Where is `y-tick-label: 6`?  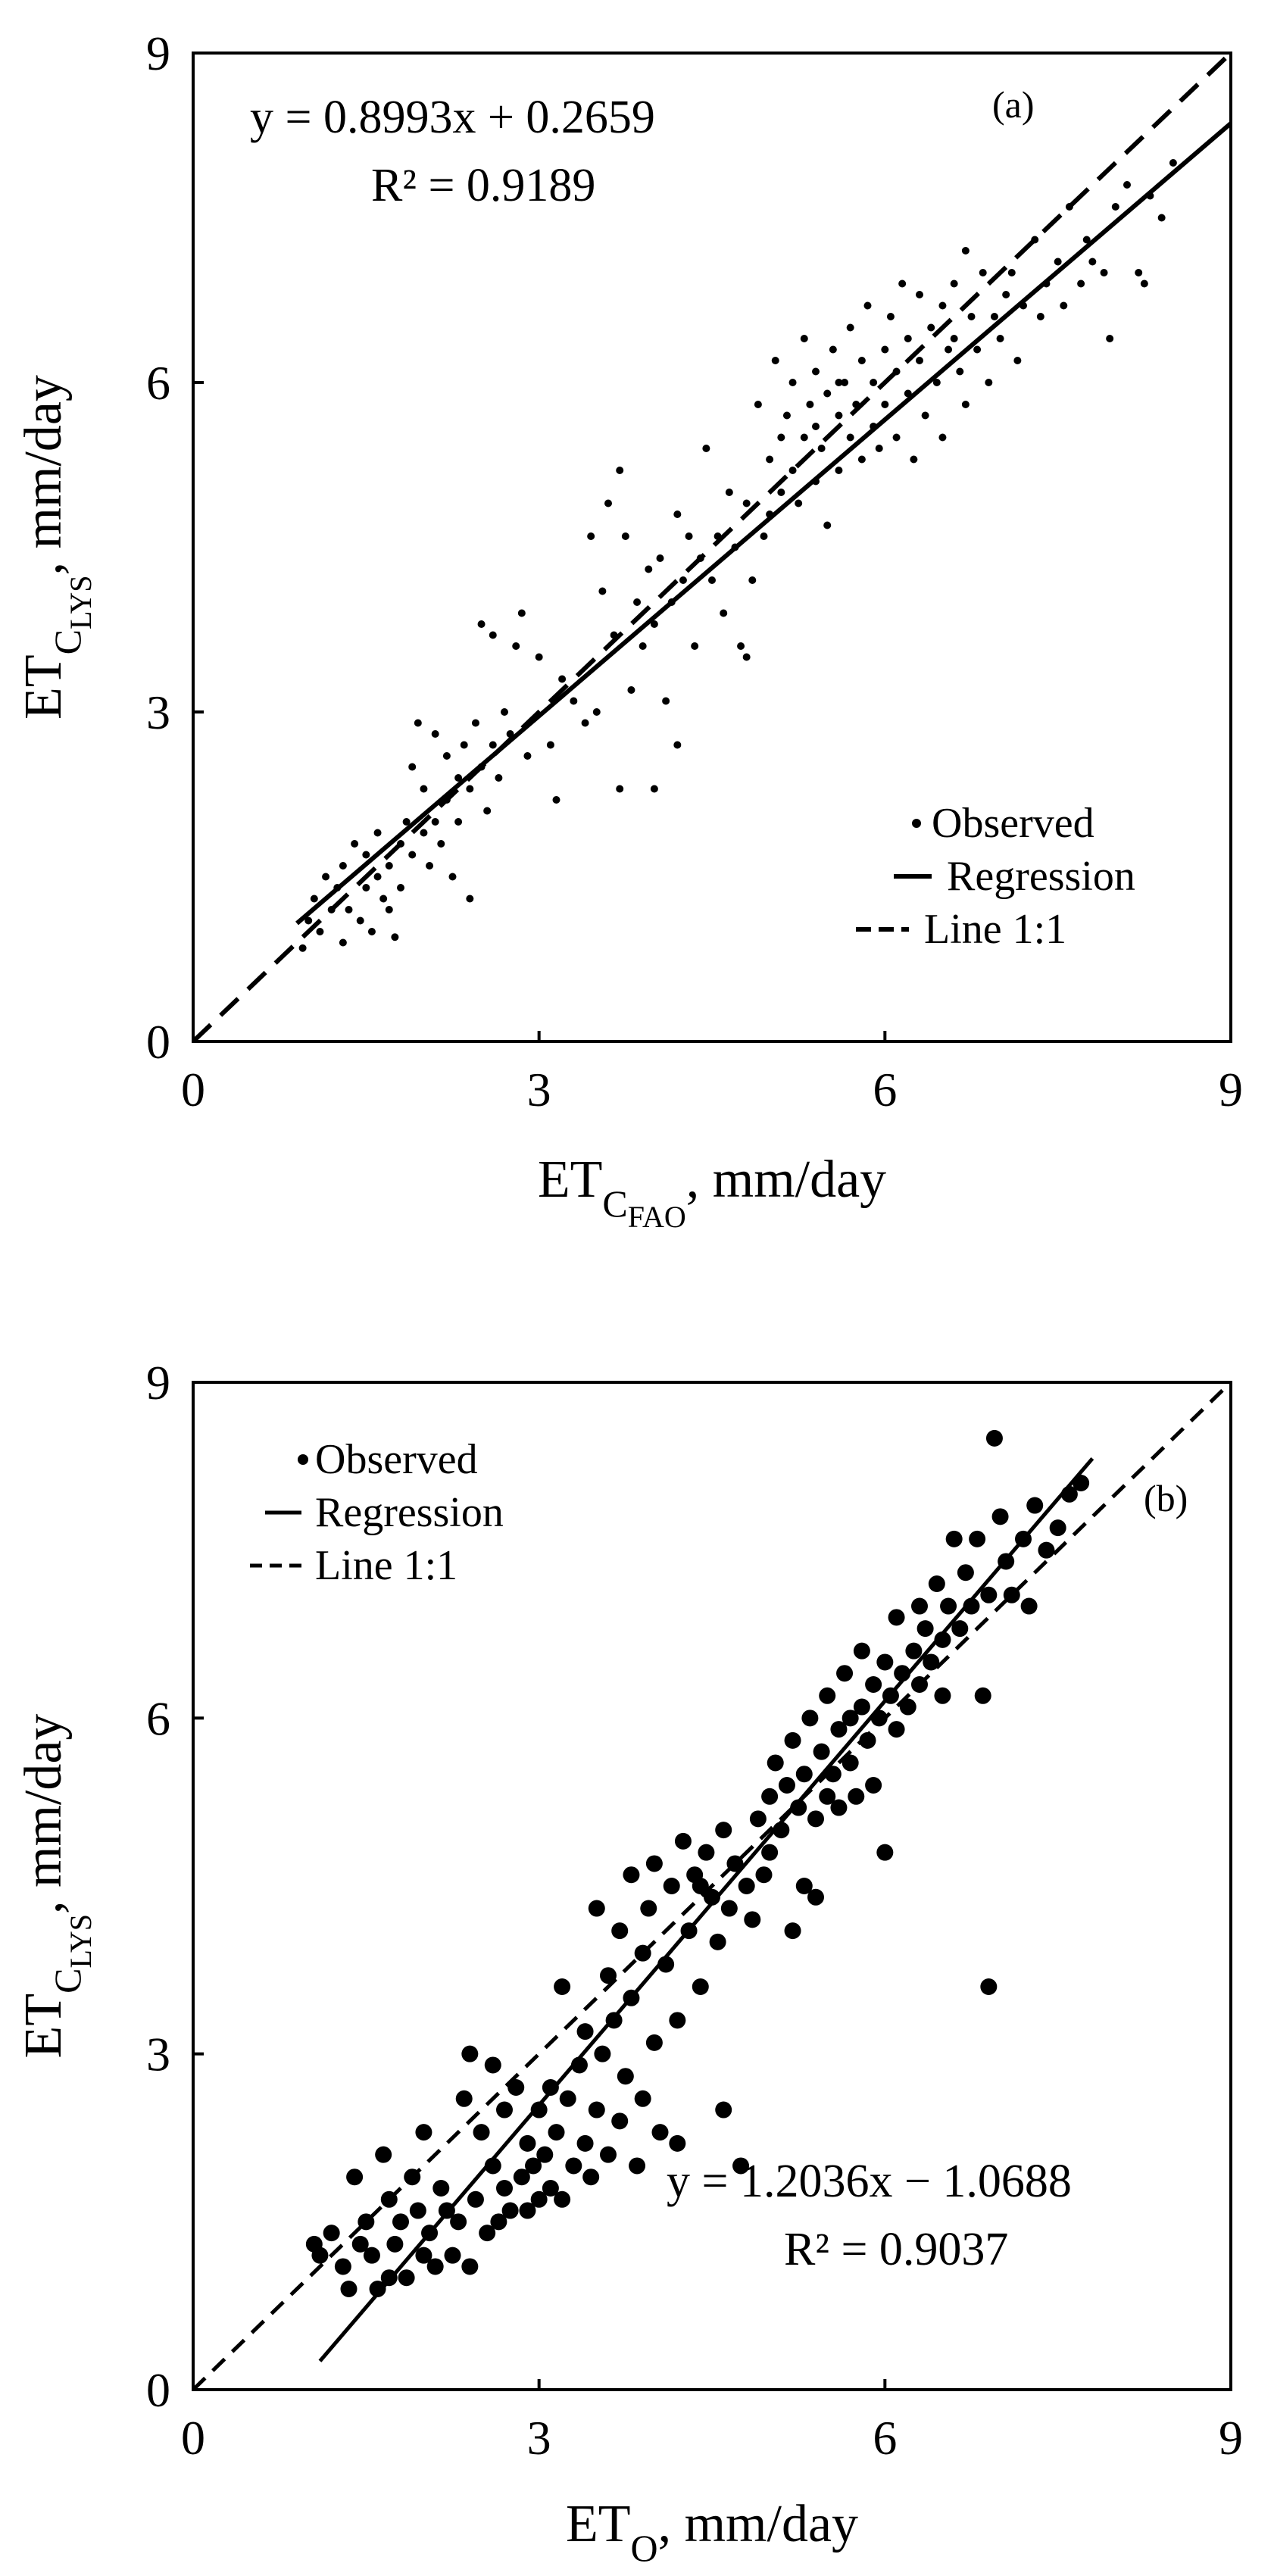 y-tick-label: 6 is located at coordinates (158, 383).